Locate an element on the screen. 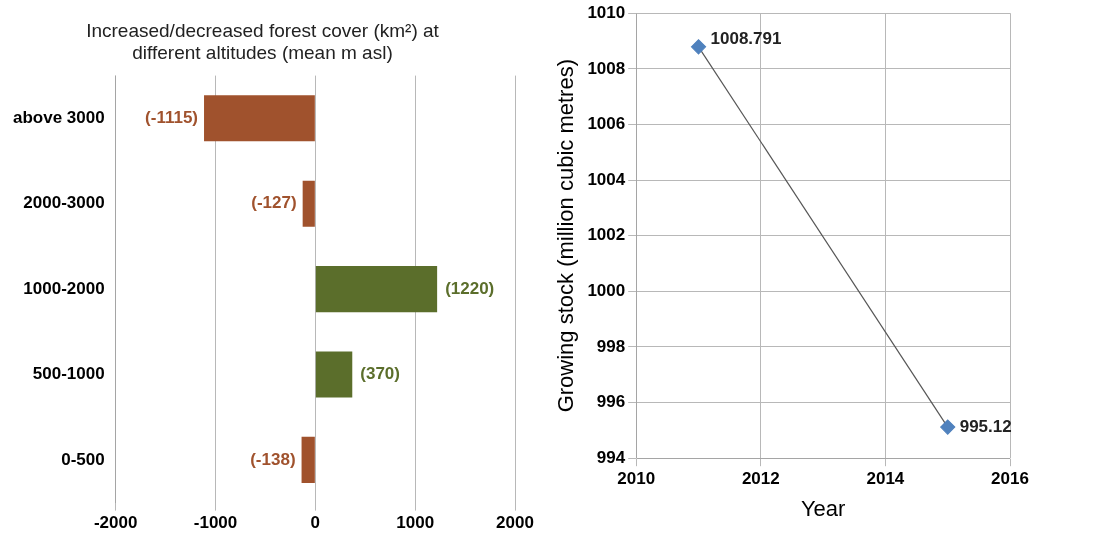 The image size is (1105, 537). y-axis-title: Growing stock (million cubic metres) is located at coordinates (566, 236).